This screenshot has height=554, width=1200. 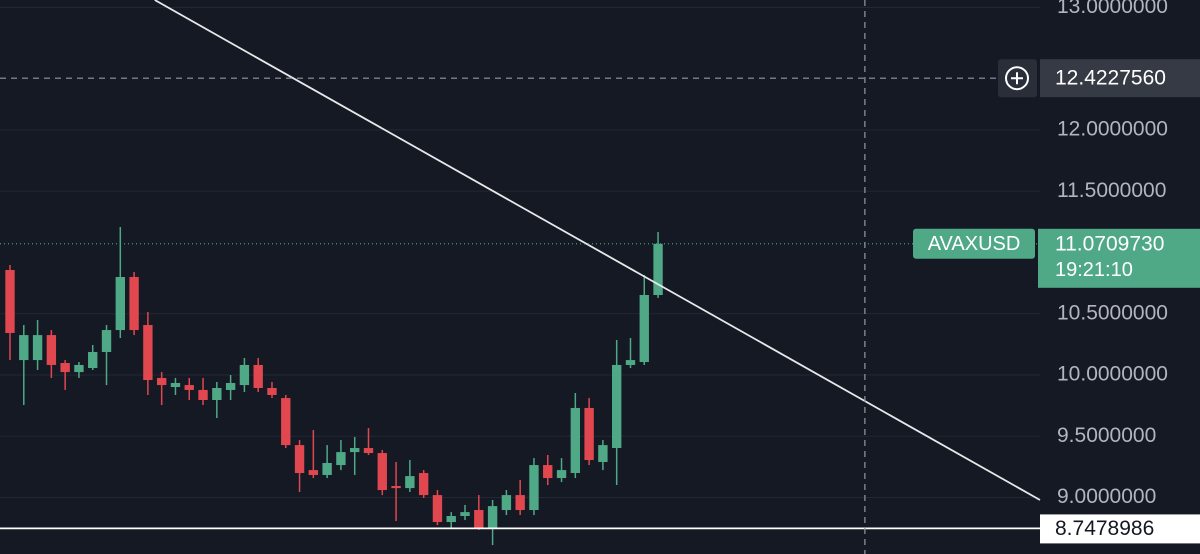 I want to click on y-tick-label: 13.0000000, so click(x=1112, y=9).